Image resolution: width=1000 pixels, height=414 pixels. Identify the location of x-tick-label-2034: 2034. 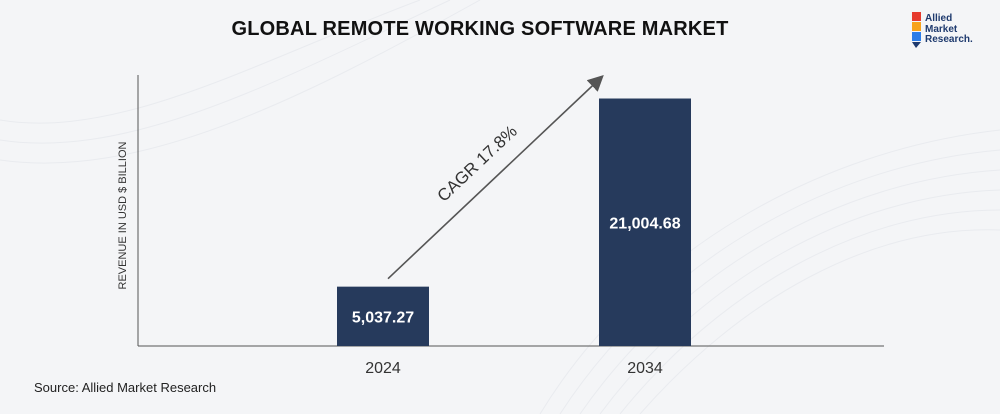
(645, 368).